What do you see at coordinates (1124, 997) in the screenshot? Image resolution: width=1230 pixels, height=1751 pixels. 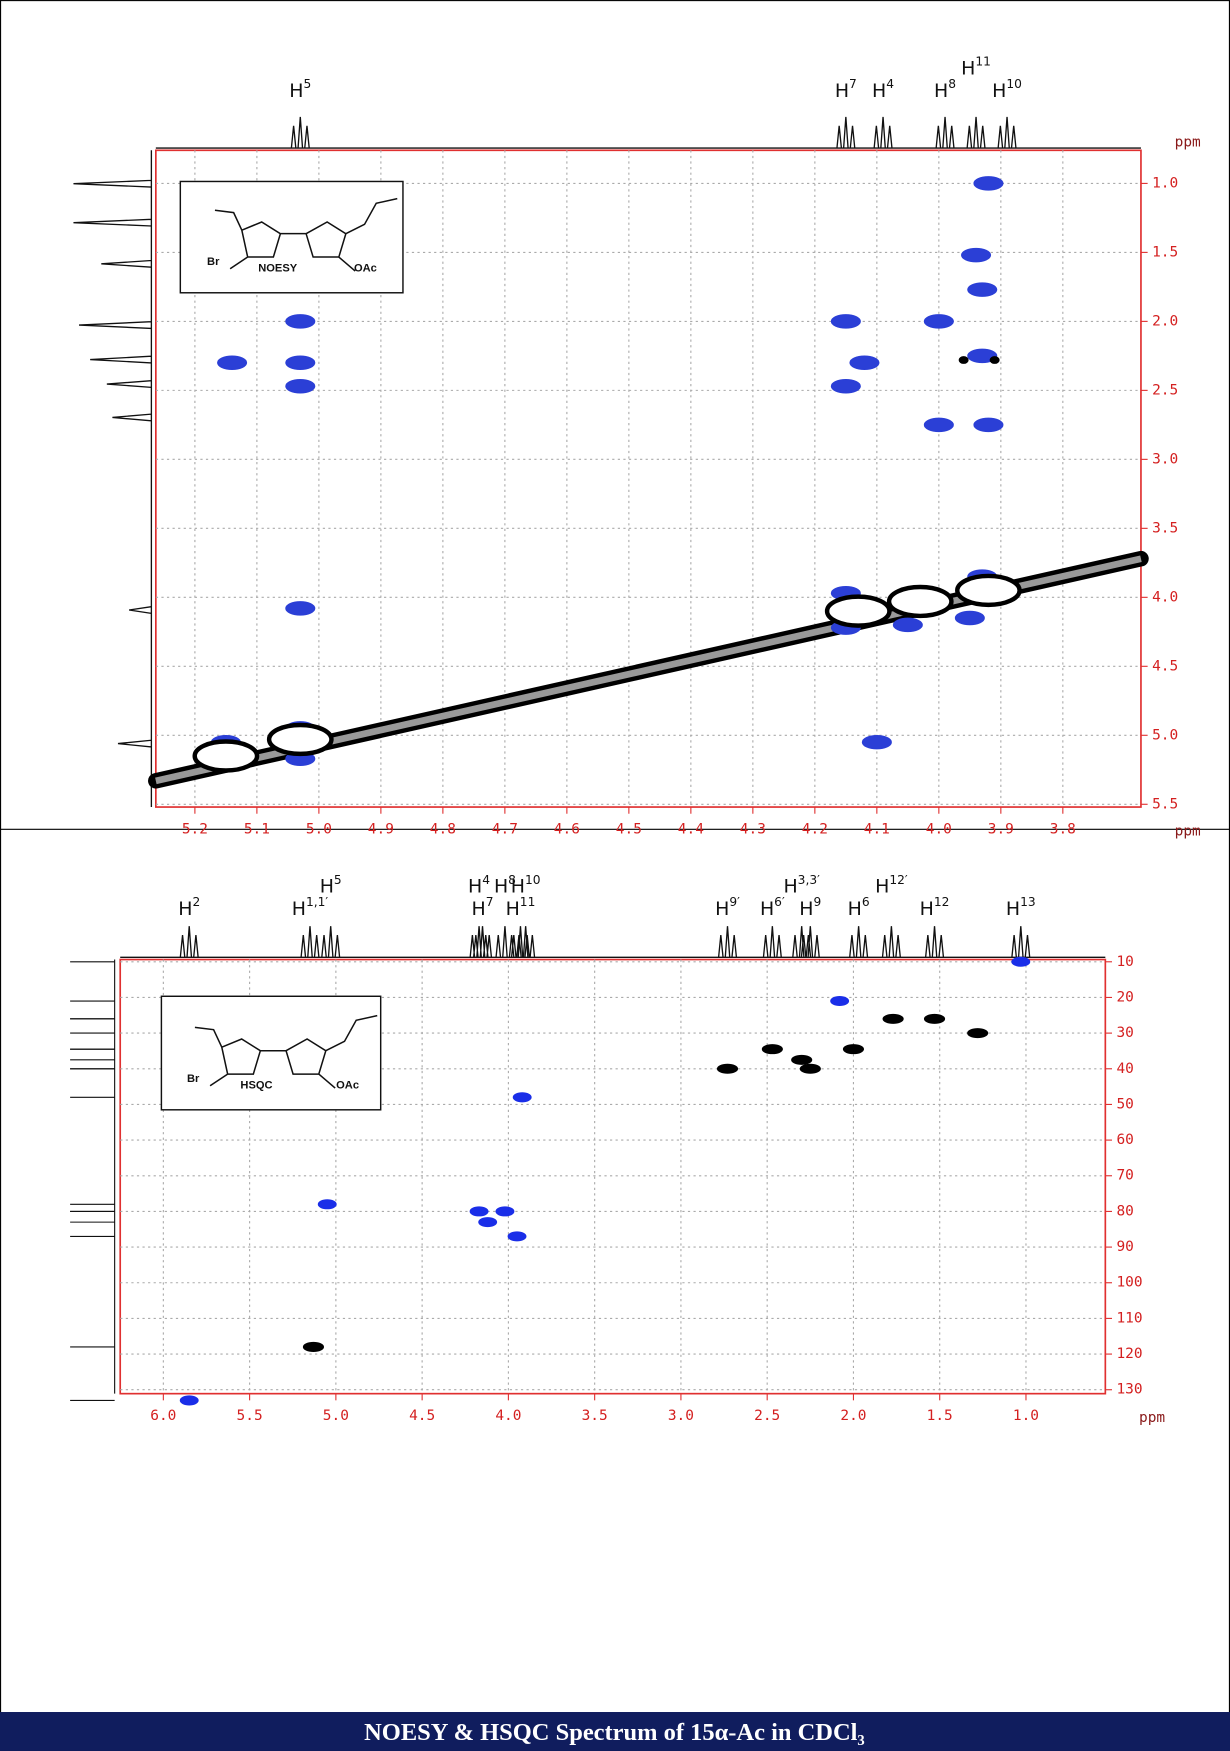 I see `y-tick-label: 20` at bounding box center [1124, 997].